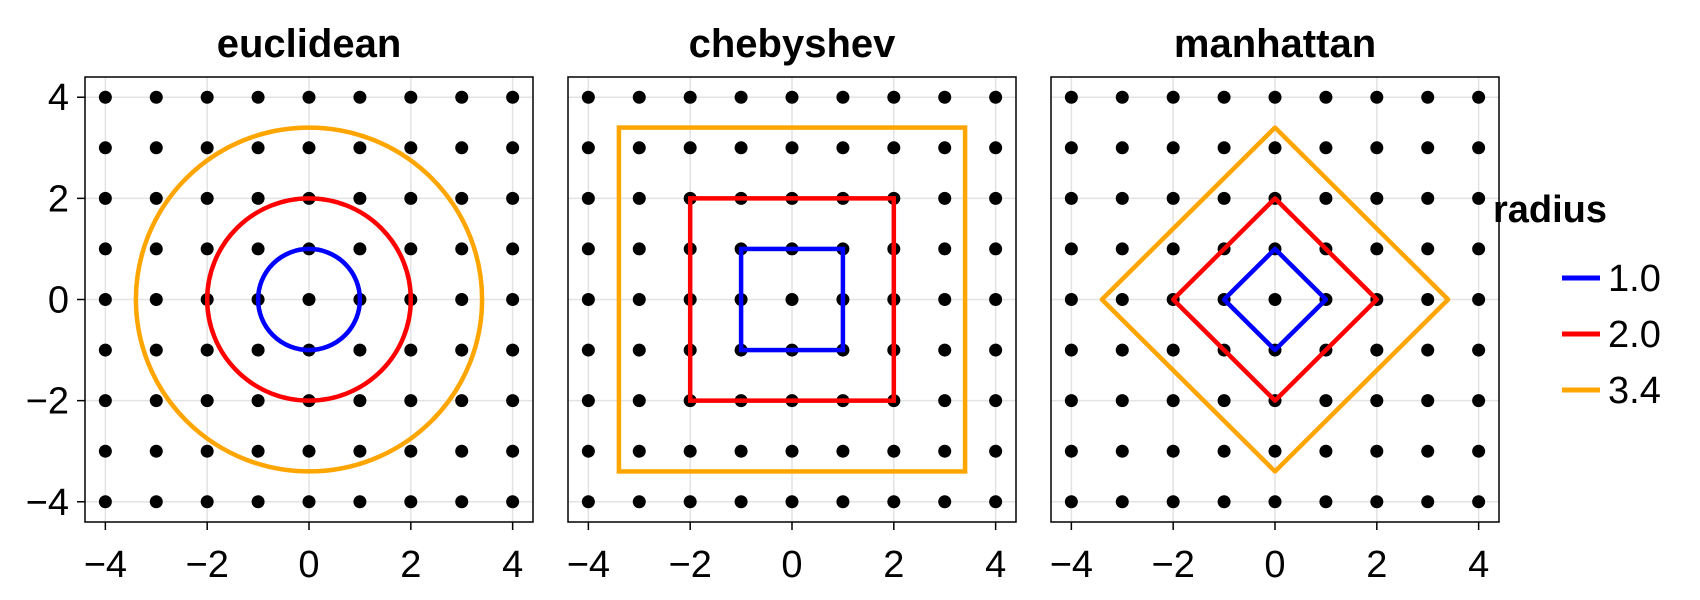  I want to click on x-tick-label: −4, so click(588, 565).